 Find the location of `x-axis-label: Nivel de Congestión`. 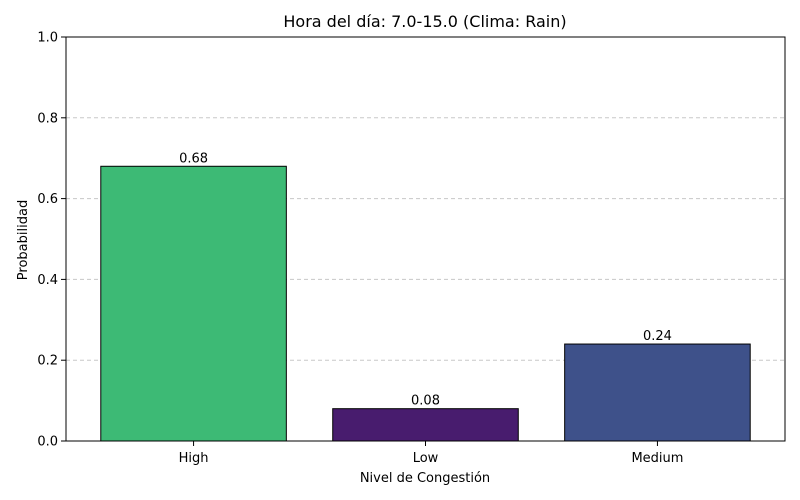

x-axis-label: Nivel de Congestión is located at coordinates (425, 478).